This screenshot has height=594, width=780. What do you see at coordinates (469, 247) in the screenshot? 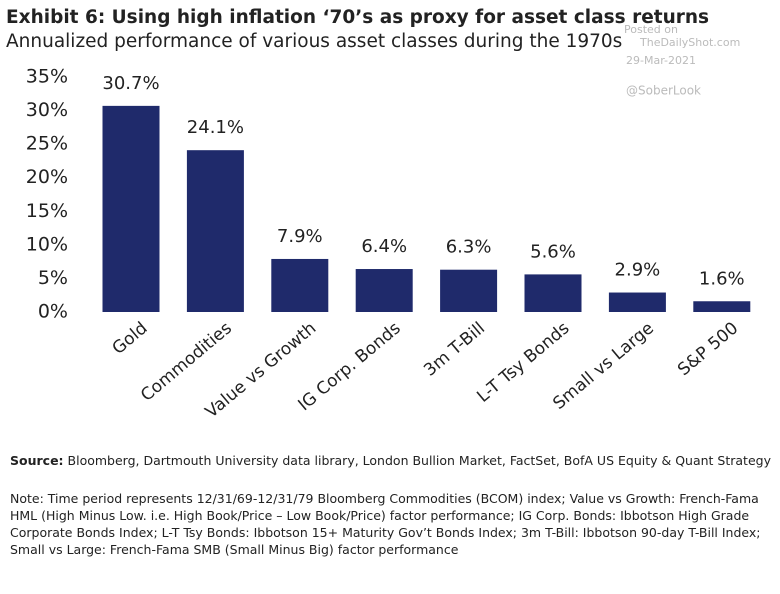
I see `value-label: 6.3%` at bounding box center [469, 247].